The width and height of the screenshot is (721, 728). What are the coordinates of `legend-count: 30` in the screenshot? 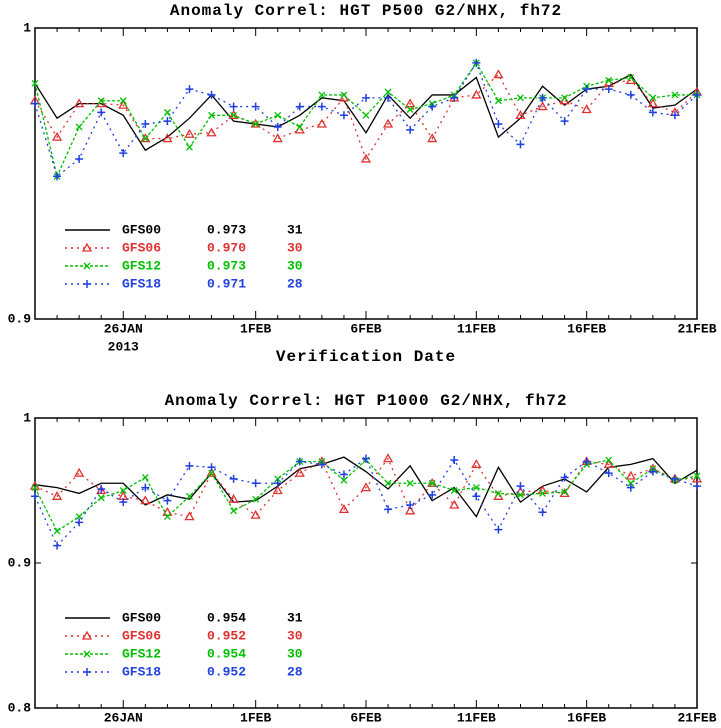 It's located at (295, 653).